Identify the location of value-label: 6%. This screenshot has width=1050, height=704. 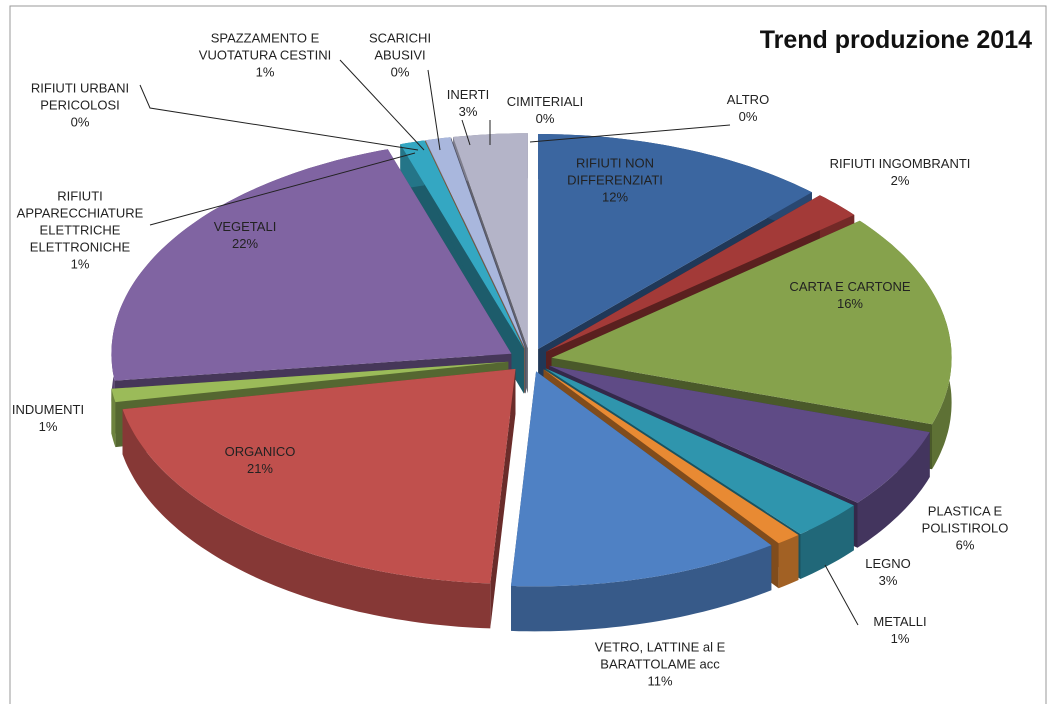
(965, 545).